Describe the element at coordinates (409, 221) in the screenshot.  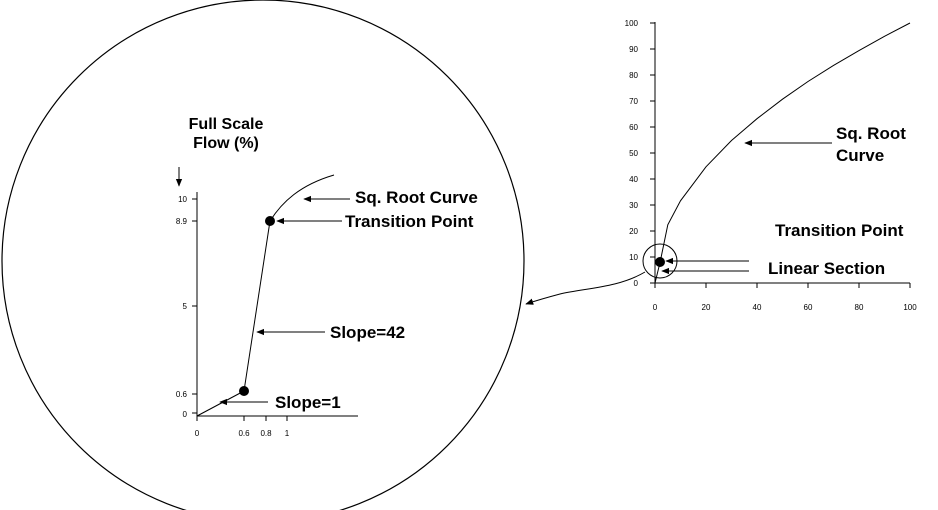
I see `zoom-transition-point-label: Transition Point` at that location.